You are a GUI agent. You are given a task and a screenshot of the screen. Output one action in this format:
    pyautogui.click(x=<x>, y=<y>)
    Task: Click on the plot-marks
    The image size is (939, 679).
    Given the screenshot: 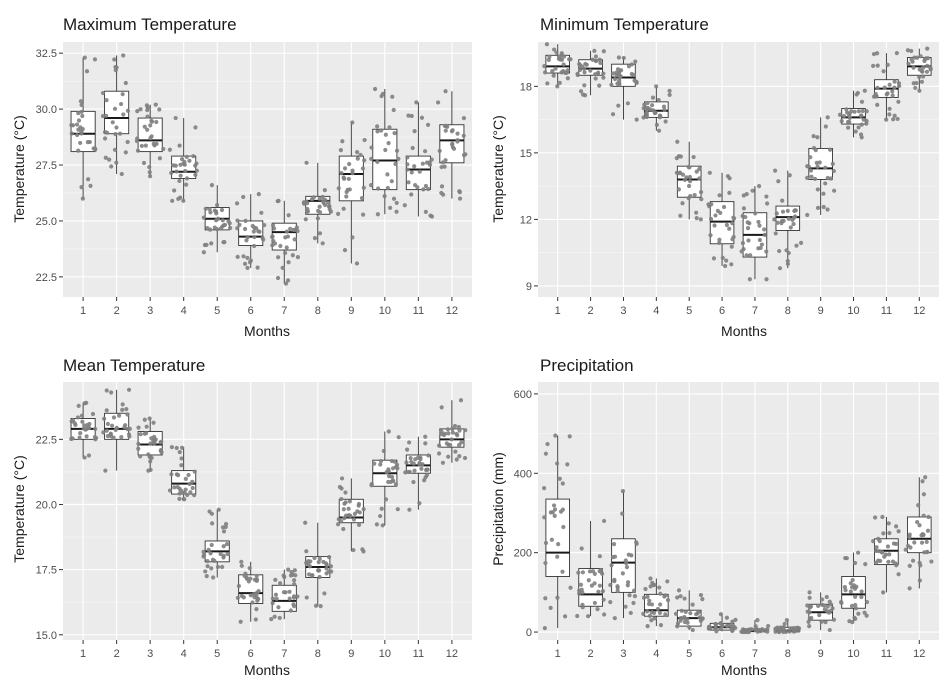 What is the action you would take?
    pyautogui.click(x=738, y=534)
    